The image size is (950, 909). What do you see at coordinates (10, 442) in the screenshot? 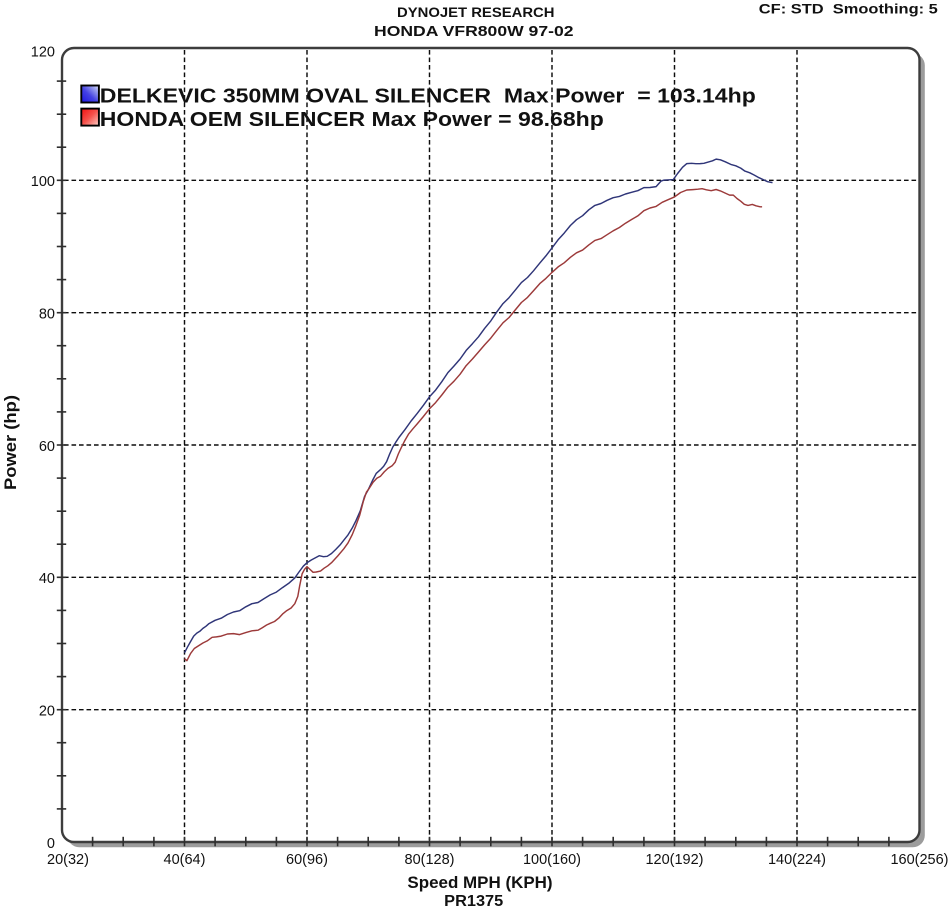
I see `svg-text: Power (hp)` at bounding box center [10, 442].